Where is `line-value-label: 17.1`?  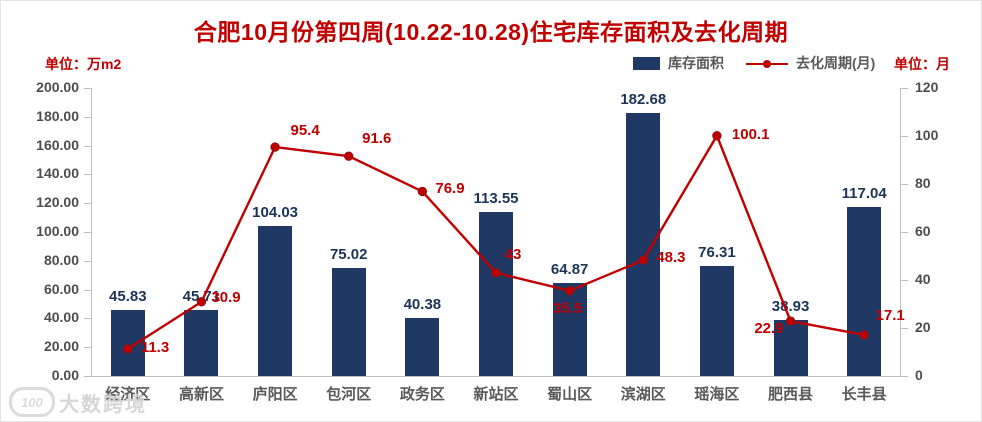 line-value-label: 17.1 is located at coordinates (890, 315).